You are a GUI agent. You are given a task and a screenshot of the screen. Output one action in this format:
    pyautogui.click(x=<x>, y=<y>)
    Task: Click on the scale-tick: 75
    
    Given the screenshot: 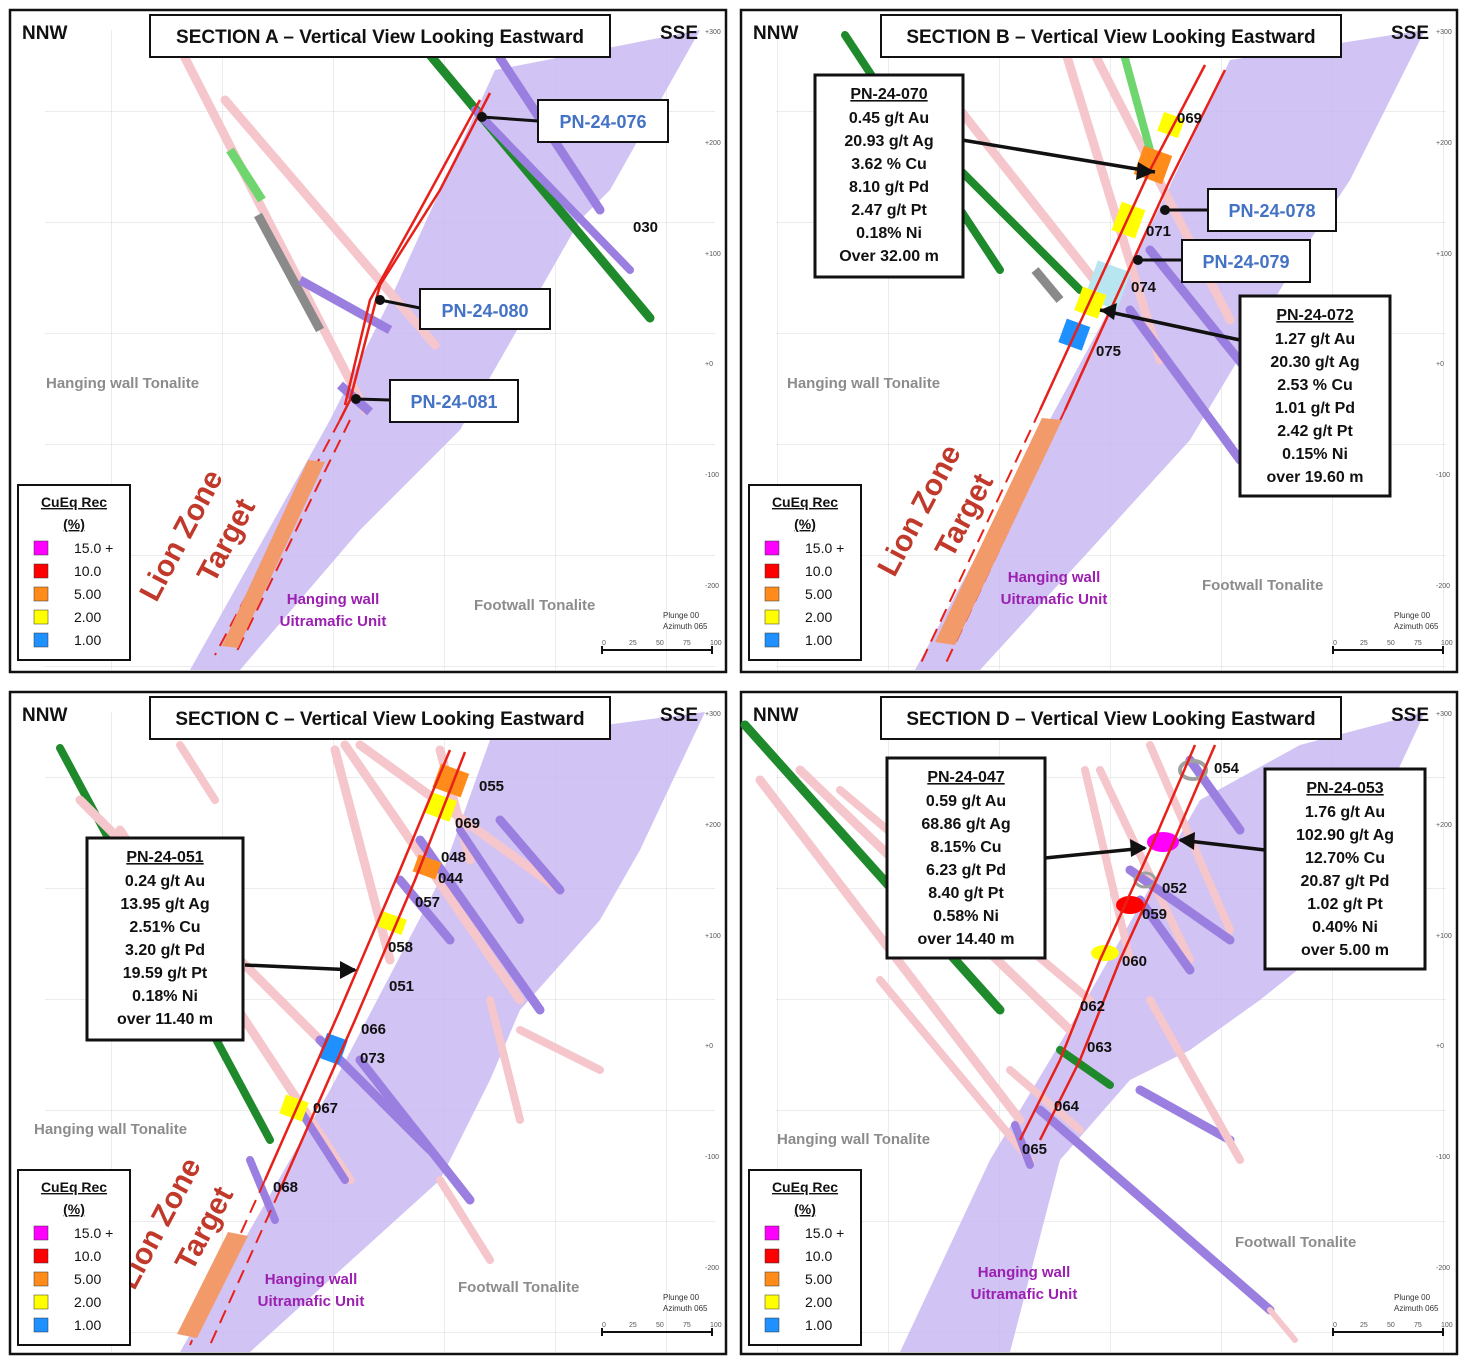 What is the action you would take?
    pyautogui.click(x=1418, y=643)
    